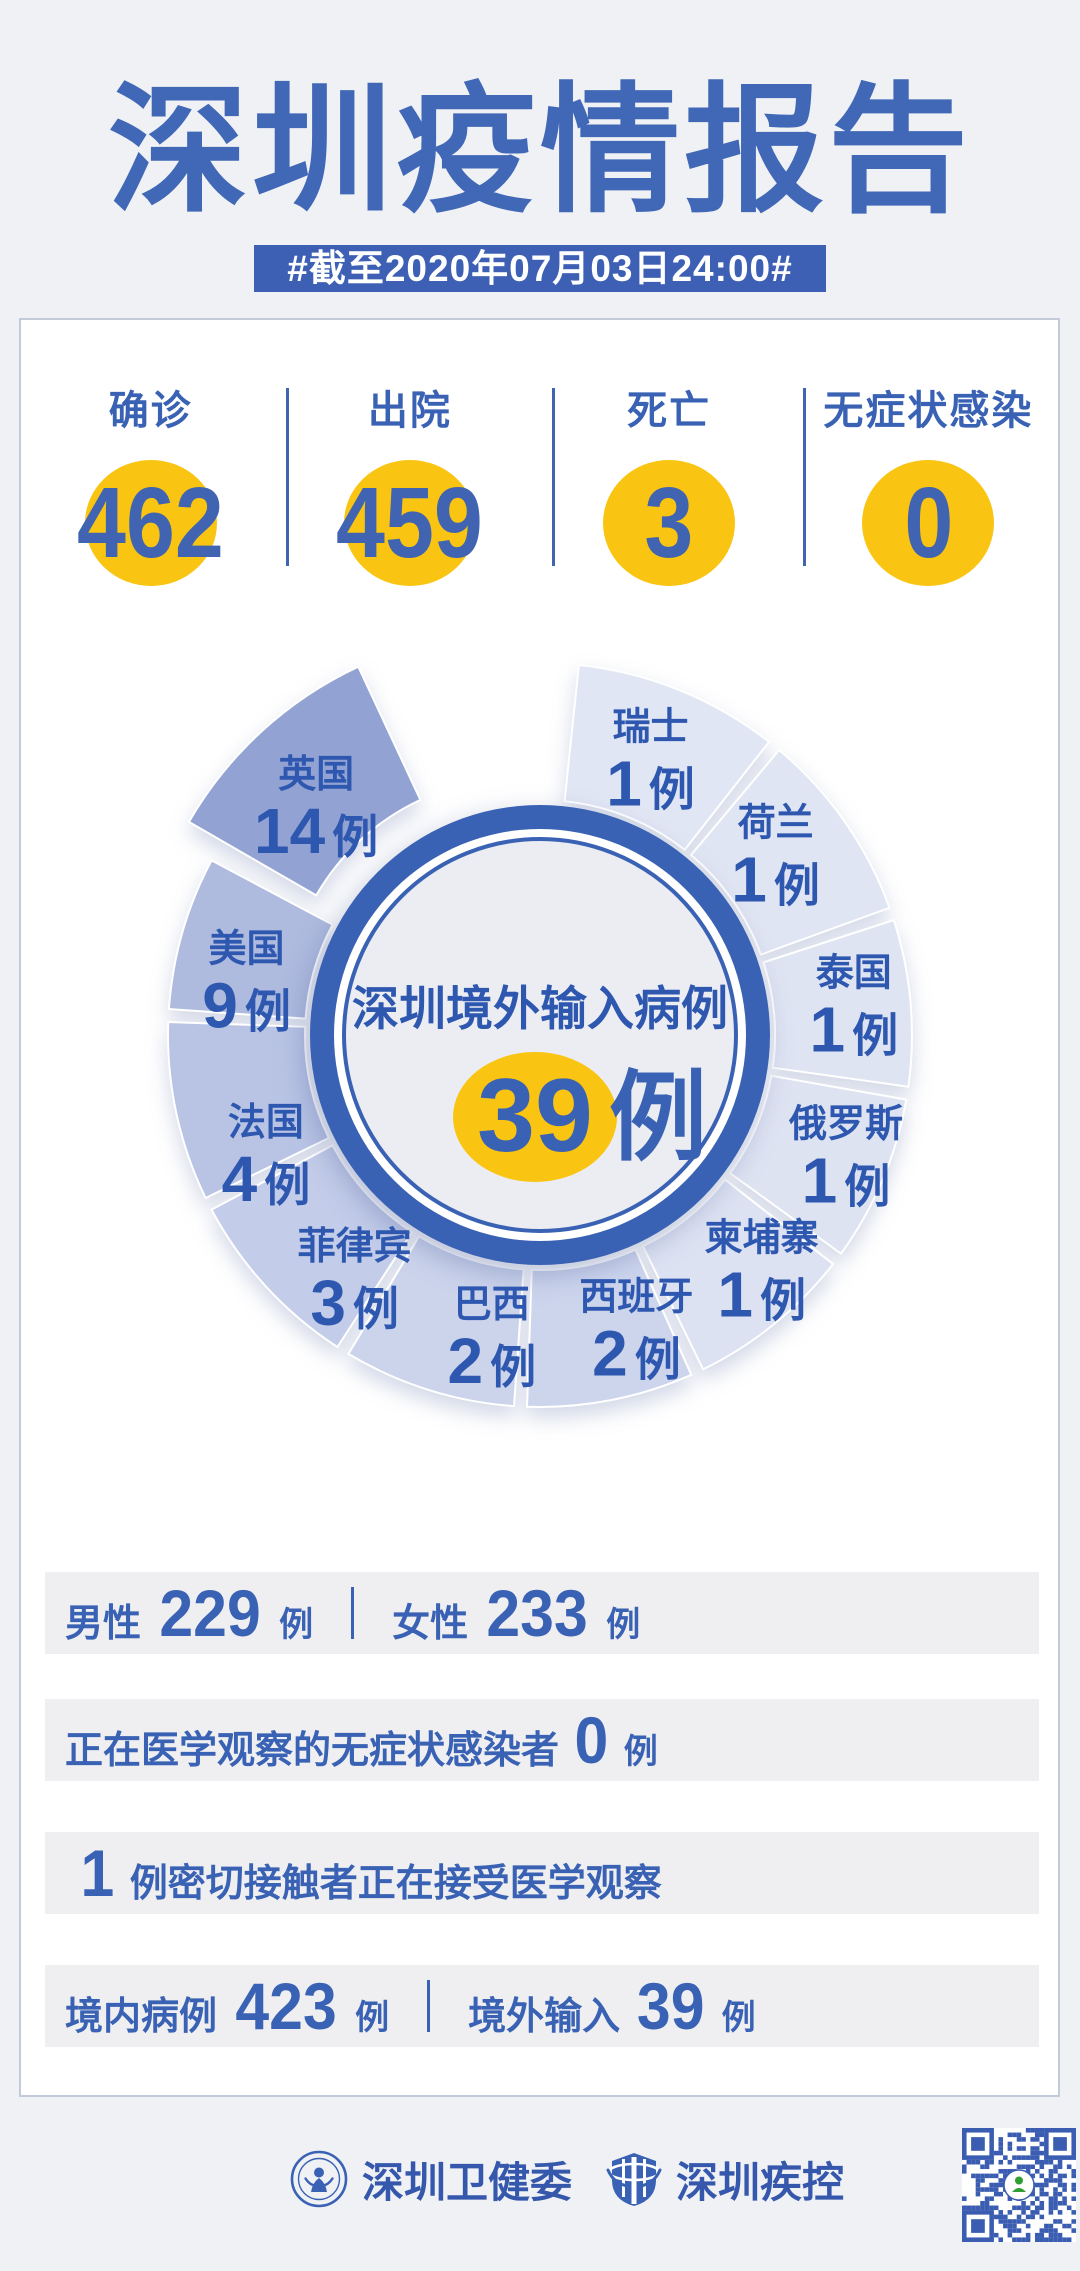  What do you see at coordinates (539, 150) in the screenshot?
I see `page-title: 深圳疫情报告` at bounding box center [539, 150].